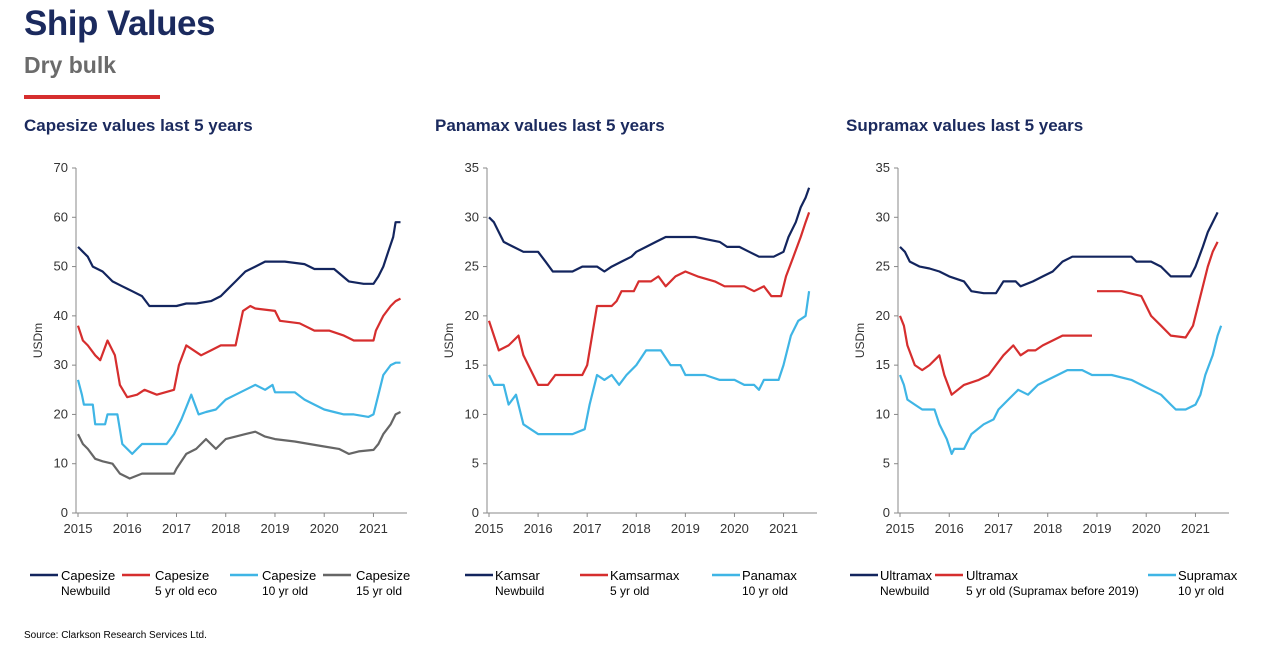  Describe the element at coordinates (186, 591) in the screenshot. I see `legend-label-sub: 5 yr old eco` at that location.